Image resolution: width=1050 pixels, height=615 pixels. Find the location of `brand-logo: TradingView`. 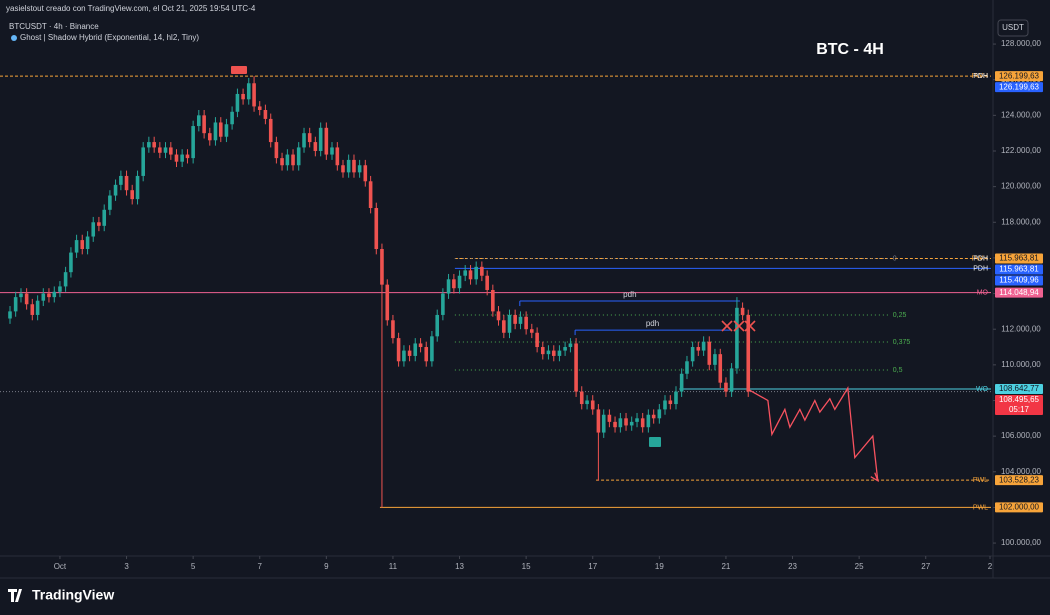

brand-logo: TradingView is located at coordinates (61, 595).